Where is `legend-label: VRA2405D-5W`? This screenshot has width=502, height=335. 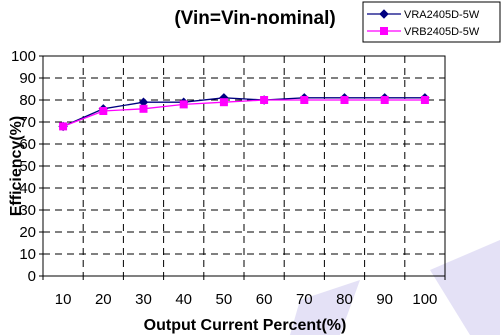 legend-label: VRA2405D-5W is located at coordinates (442, 15).